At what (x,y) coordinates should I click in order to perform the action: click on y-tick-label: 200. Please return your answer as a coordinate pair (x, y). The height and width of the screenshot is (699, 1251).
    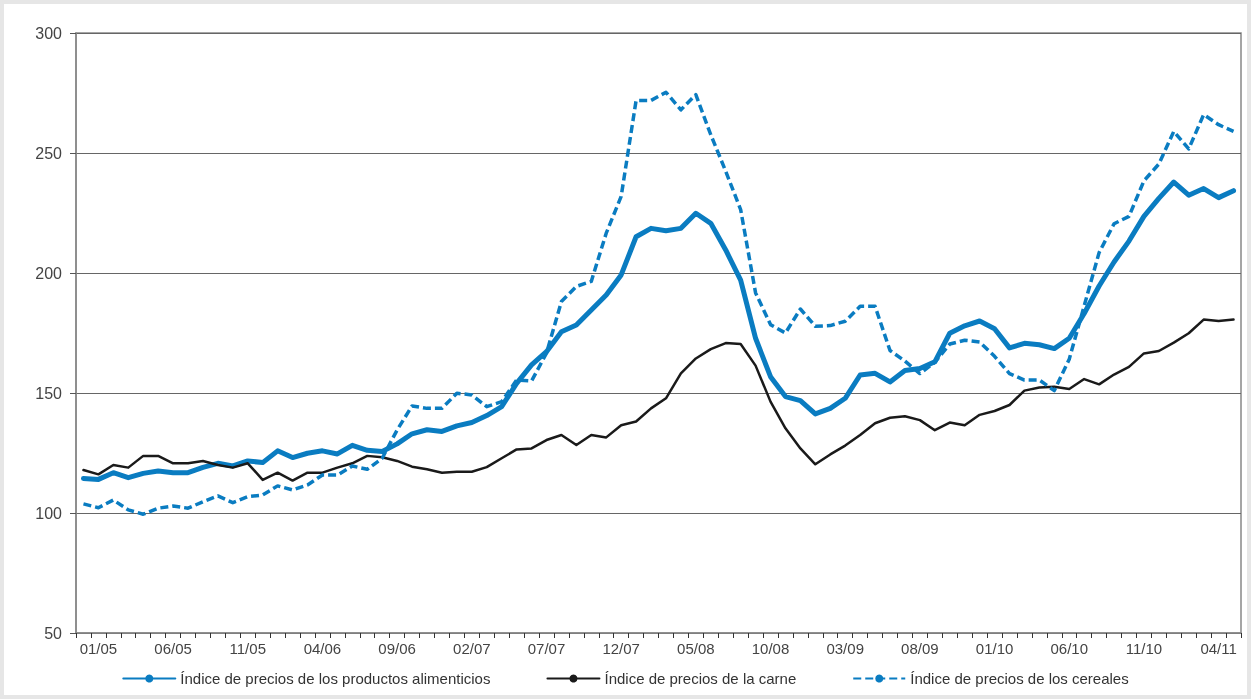
    Looking at the image, I should click on (49, 273).